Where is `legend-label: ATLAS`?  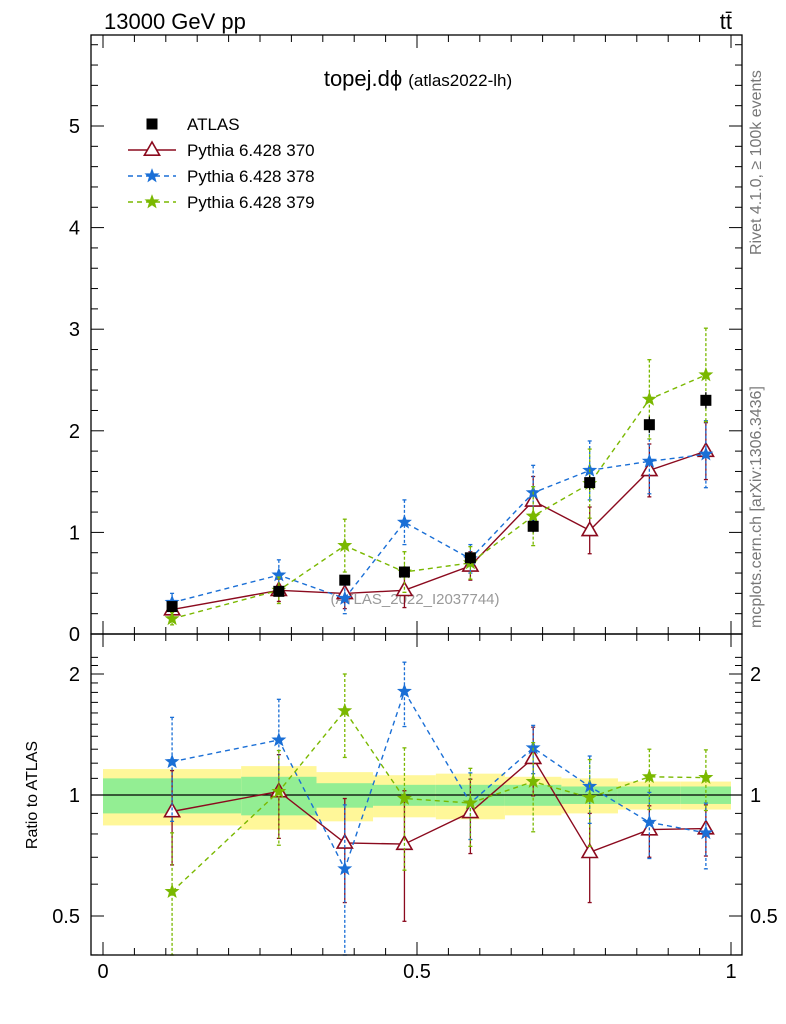
legend-label: ATLAS is located at coordinates (213, 124).